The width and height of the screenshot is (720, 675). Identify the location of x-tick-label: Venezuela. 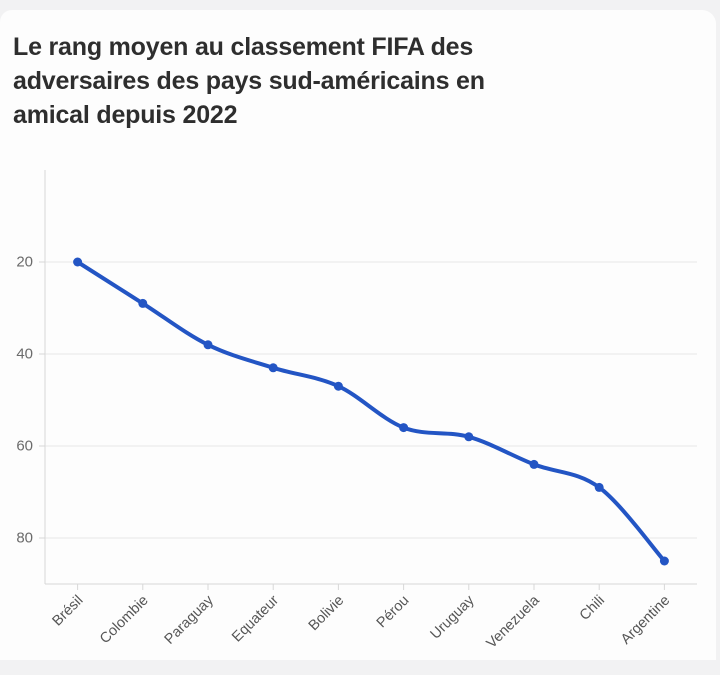
(514, 622).